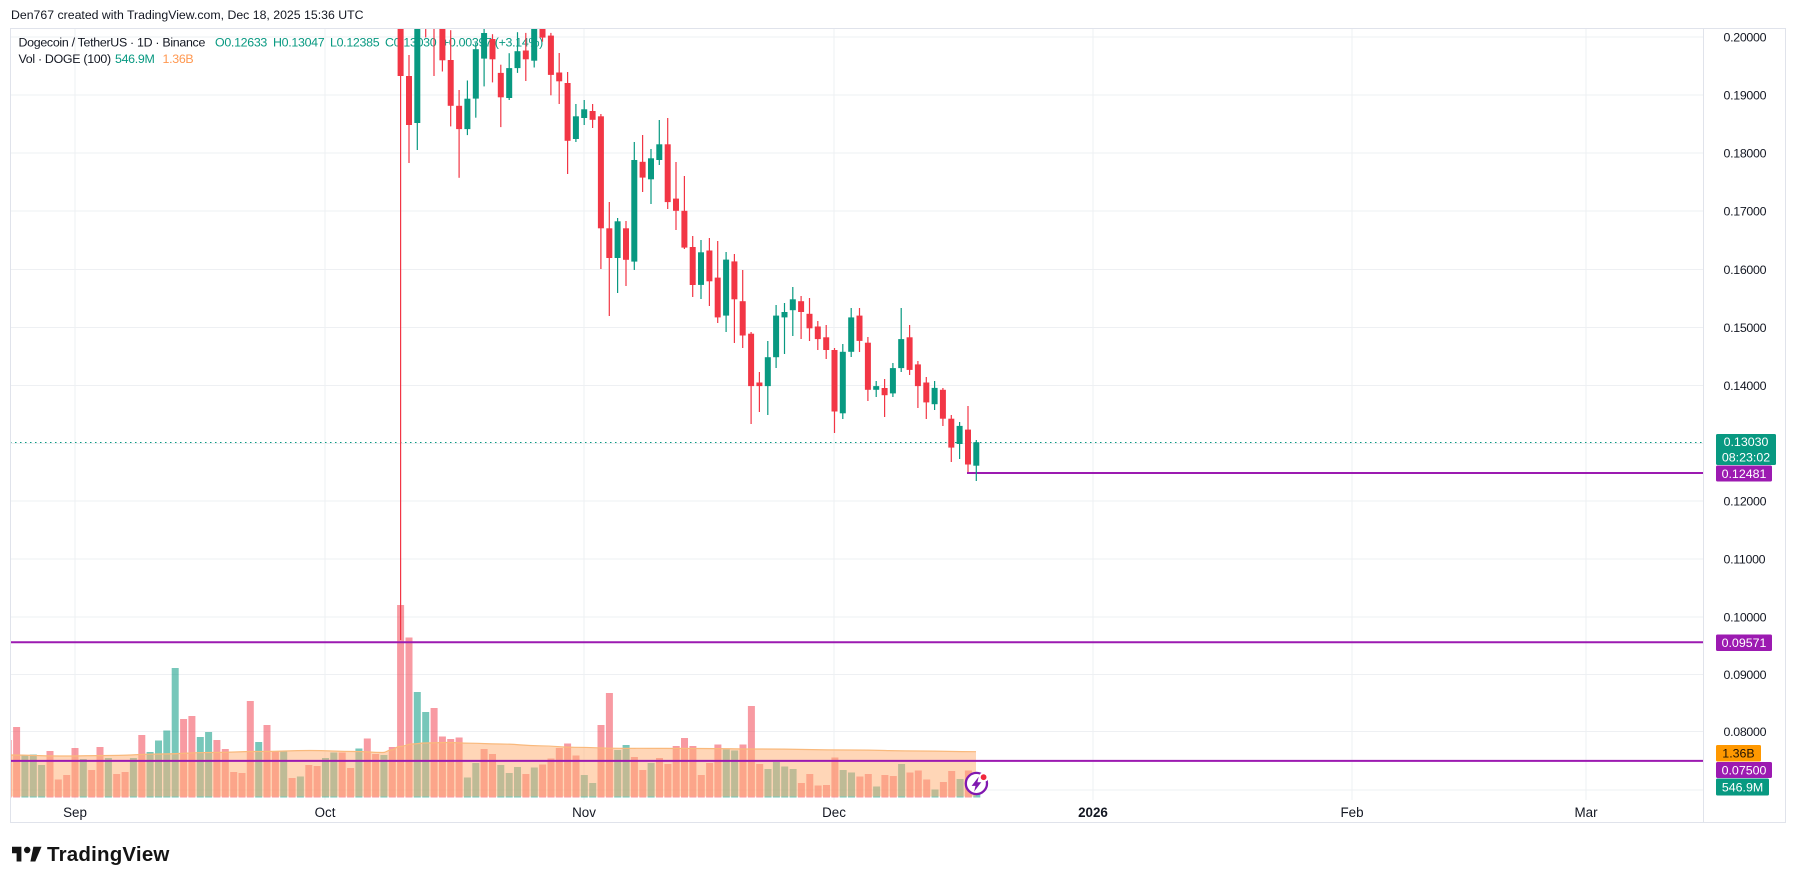  I want to click on svg-text: 0.20000, so click(1745, 37).